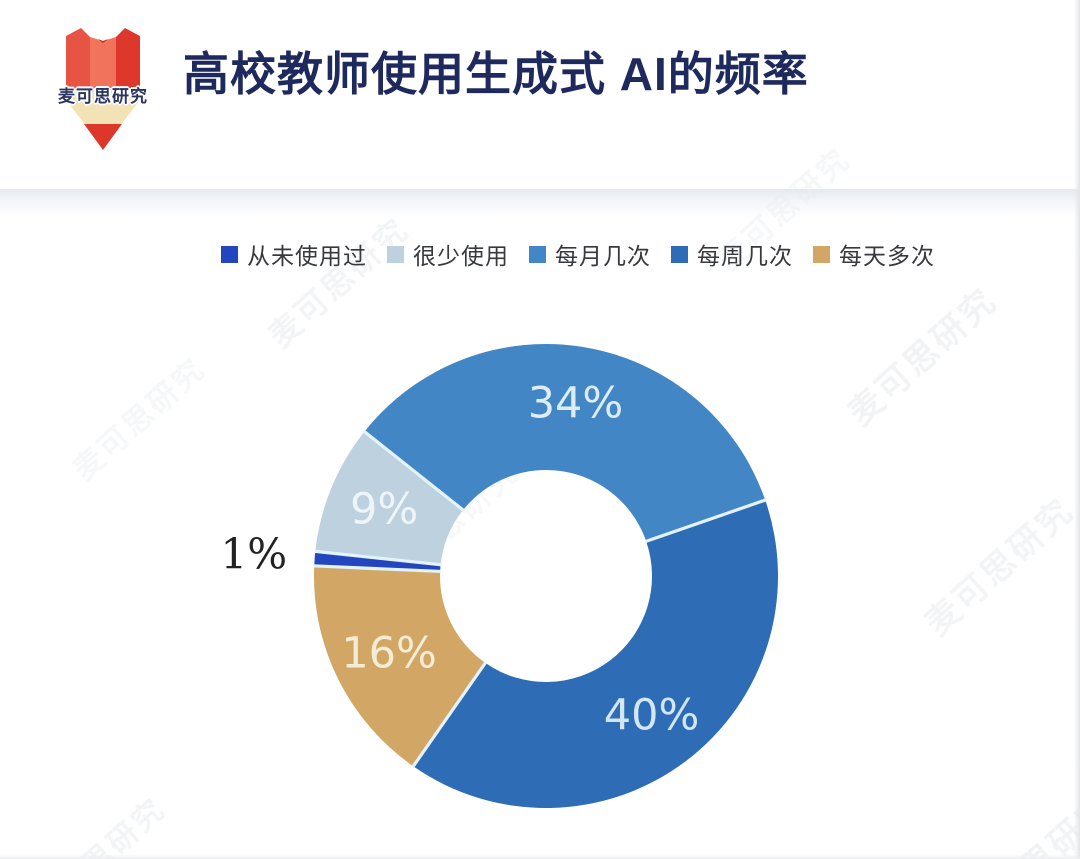 This screenshot has width=1080, height=859. I want to click on legend-label: 每天多次, so click(887, 256).